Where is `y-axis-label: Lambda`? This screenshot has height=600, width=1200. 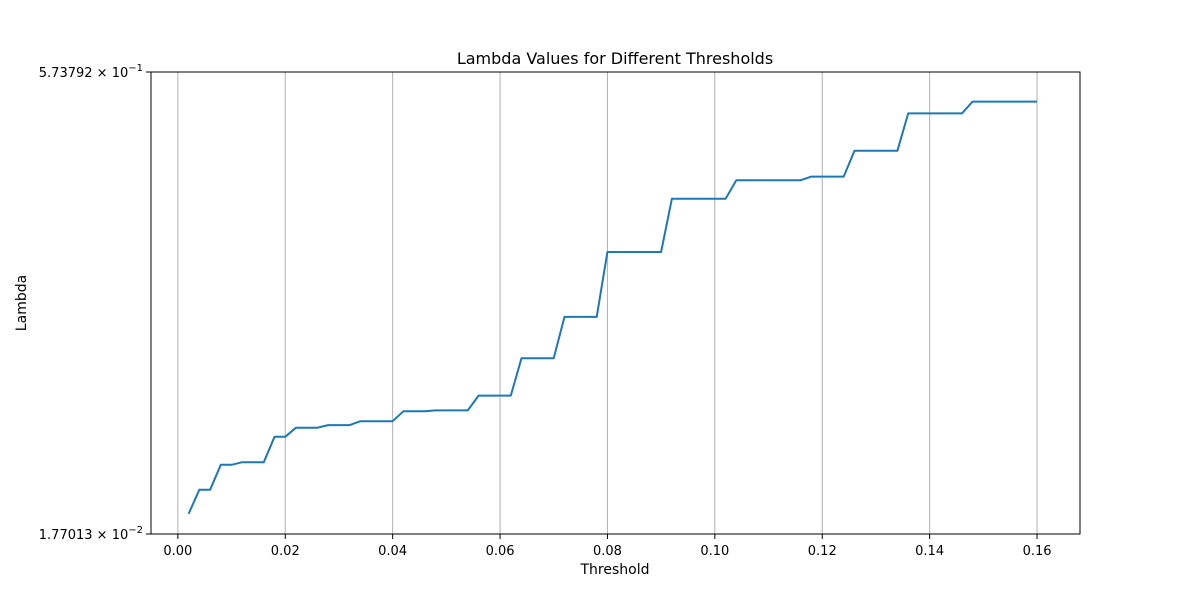 y-axis-label: Lambda is located at coordinates (22, 303).